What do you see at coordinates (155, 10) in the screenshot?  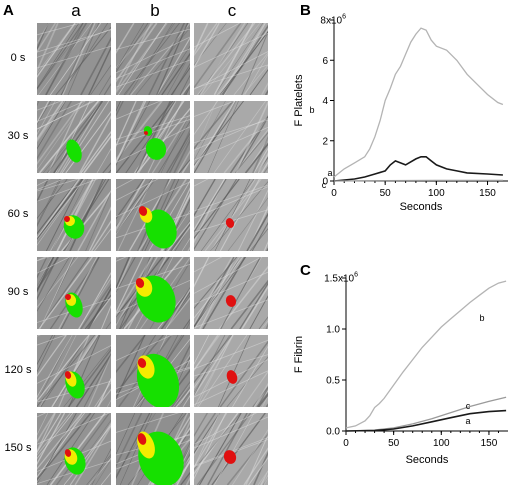 I see `column-label-b: b` at bounding box center [155, 10].